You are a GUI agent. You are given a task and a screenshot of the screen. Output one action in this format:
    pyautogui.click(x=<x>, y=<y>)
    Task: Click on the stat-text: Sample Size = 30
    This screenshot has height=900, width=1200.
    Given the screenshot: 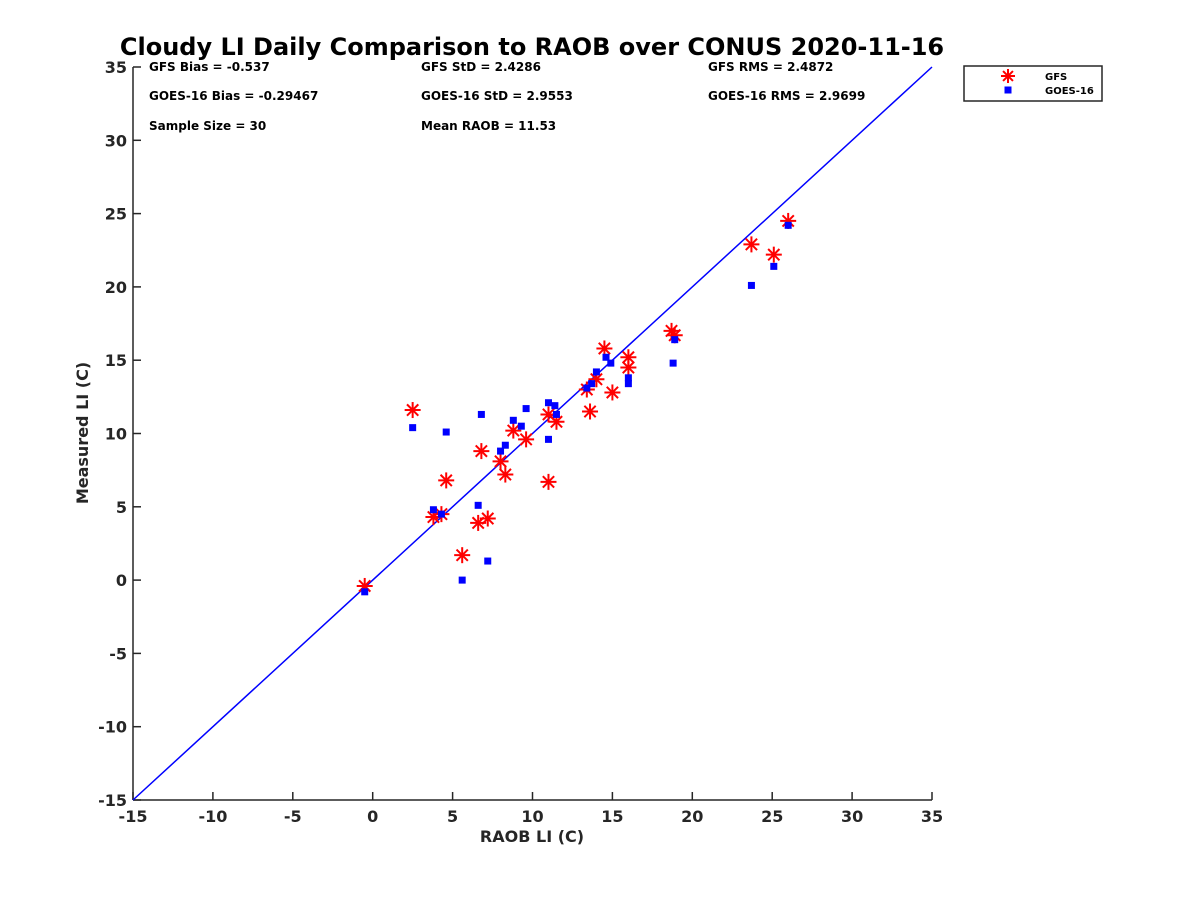 What is the action you would take?
    pyautogui.click(x=207, y=126)
    